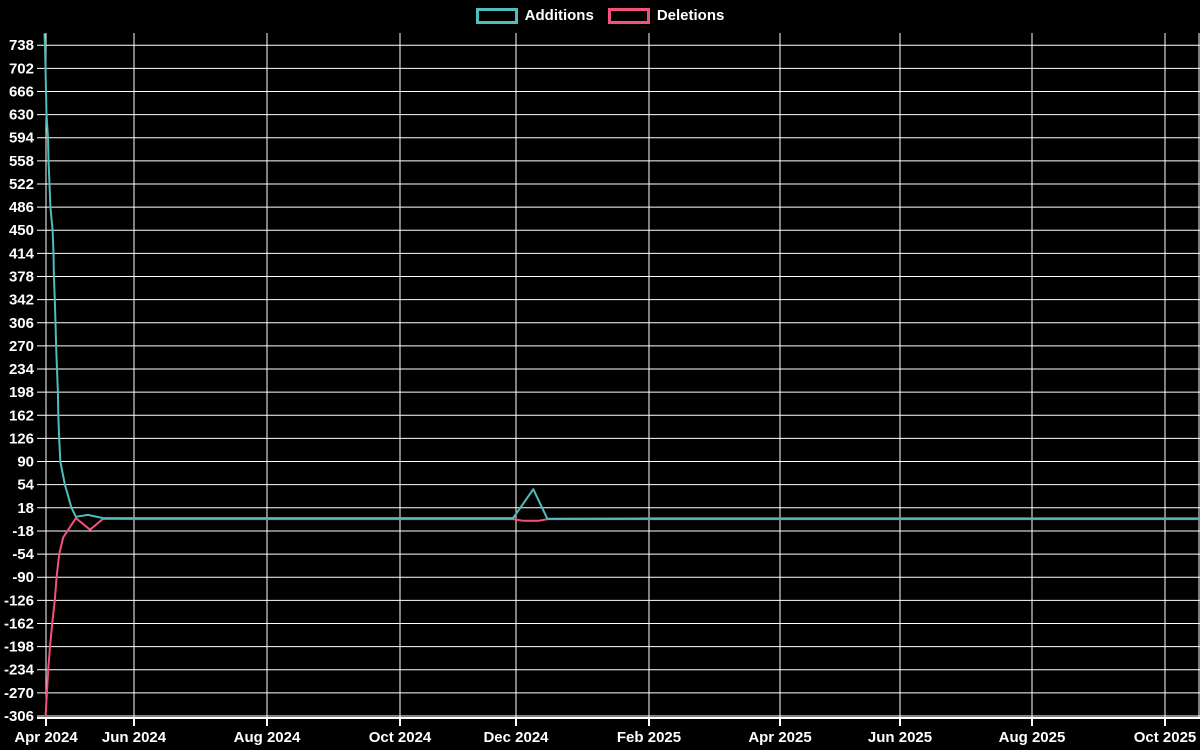  I want to click on y-axis-tick-label: -198, so click(19, 647).